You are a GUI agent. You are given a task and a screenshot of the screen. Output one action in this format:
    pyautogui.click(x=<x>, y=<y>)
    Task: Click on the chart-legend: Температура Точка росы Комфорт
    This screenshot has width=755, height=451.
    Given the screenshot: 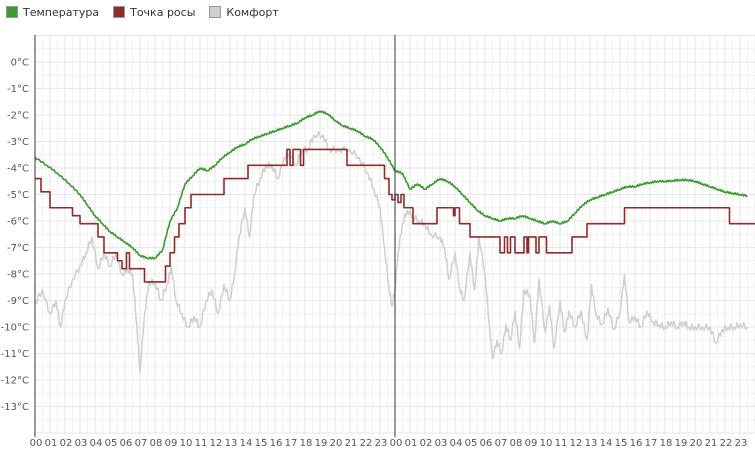 What is the action you would take?
    pyautogui.click(x=142, y=12)
    